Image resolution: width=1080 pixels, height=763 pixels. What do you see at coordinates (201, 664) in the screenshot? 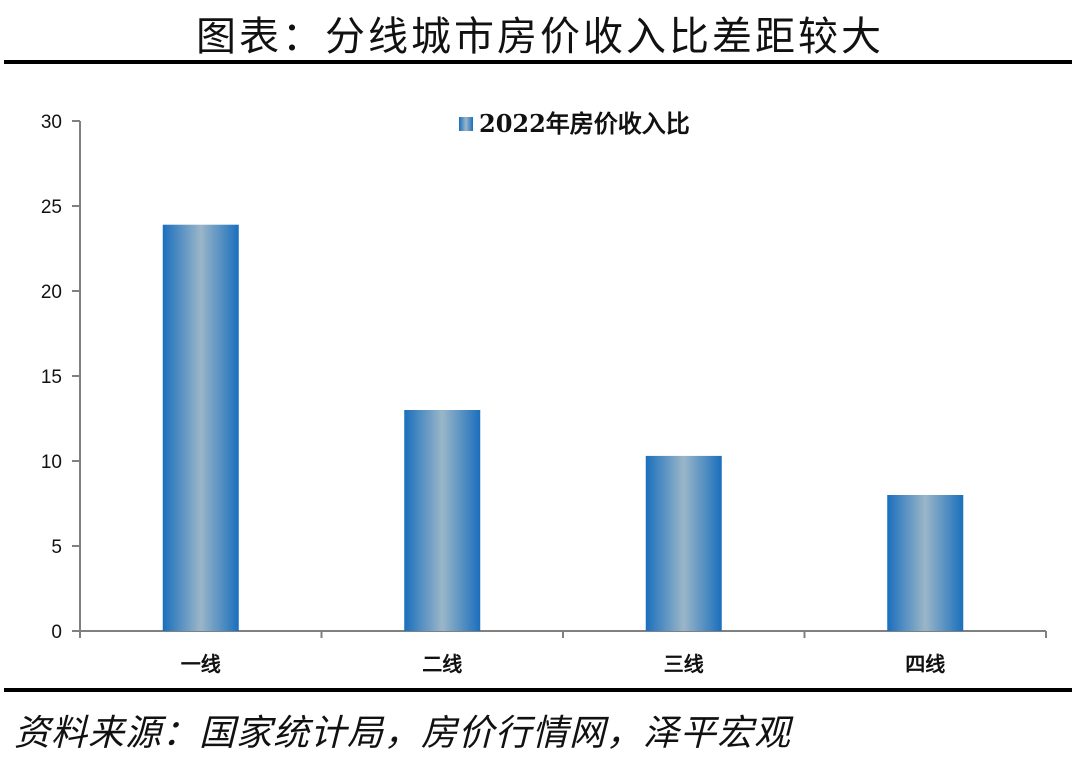
I see `x-tick-label: 一线` at bounding box center [201, 664].